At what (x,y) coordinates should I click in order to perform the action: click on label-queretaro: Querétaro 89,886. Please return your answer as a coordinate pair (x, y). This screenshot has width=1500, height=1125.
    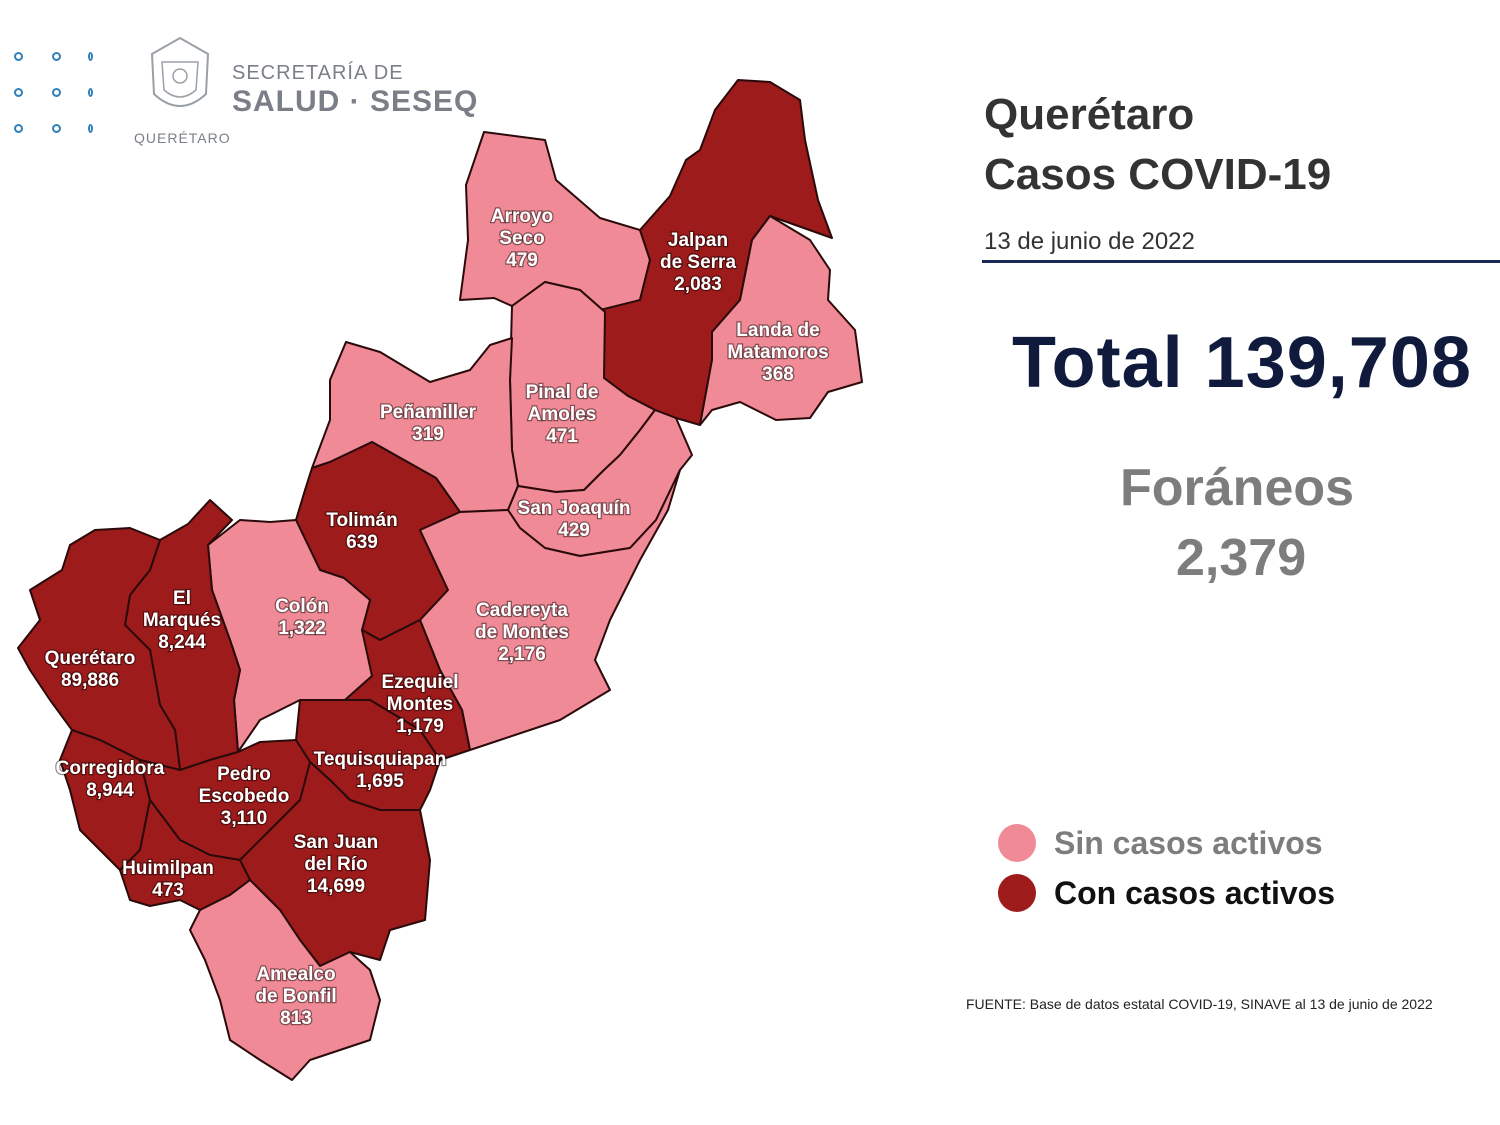
    Looking at the image, I should click on (90, 669).